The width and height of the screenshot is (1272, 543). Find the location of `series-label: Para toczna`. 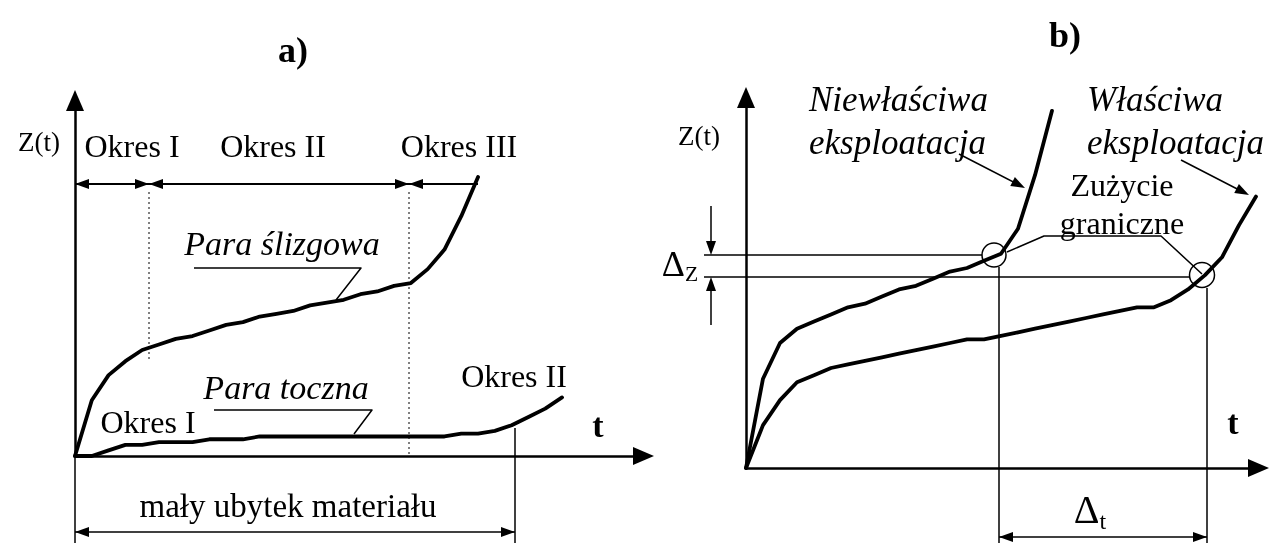

series-label: Para toczna is located at coordinates (286, 387).